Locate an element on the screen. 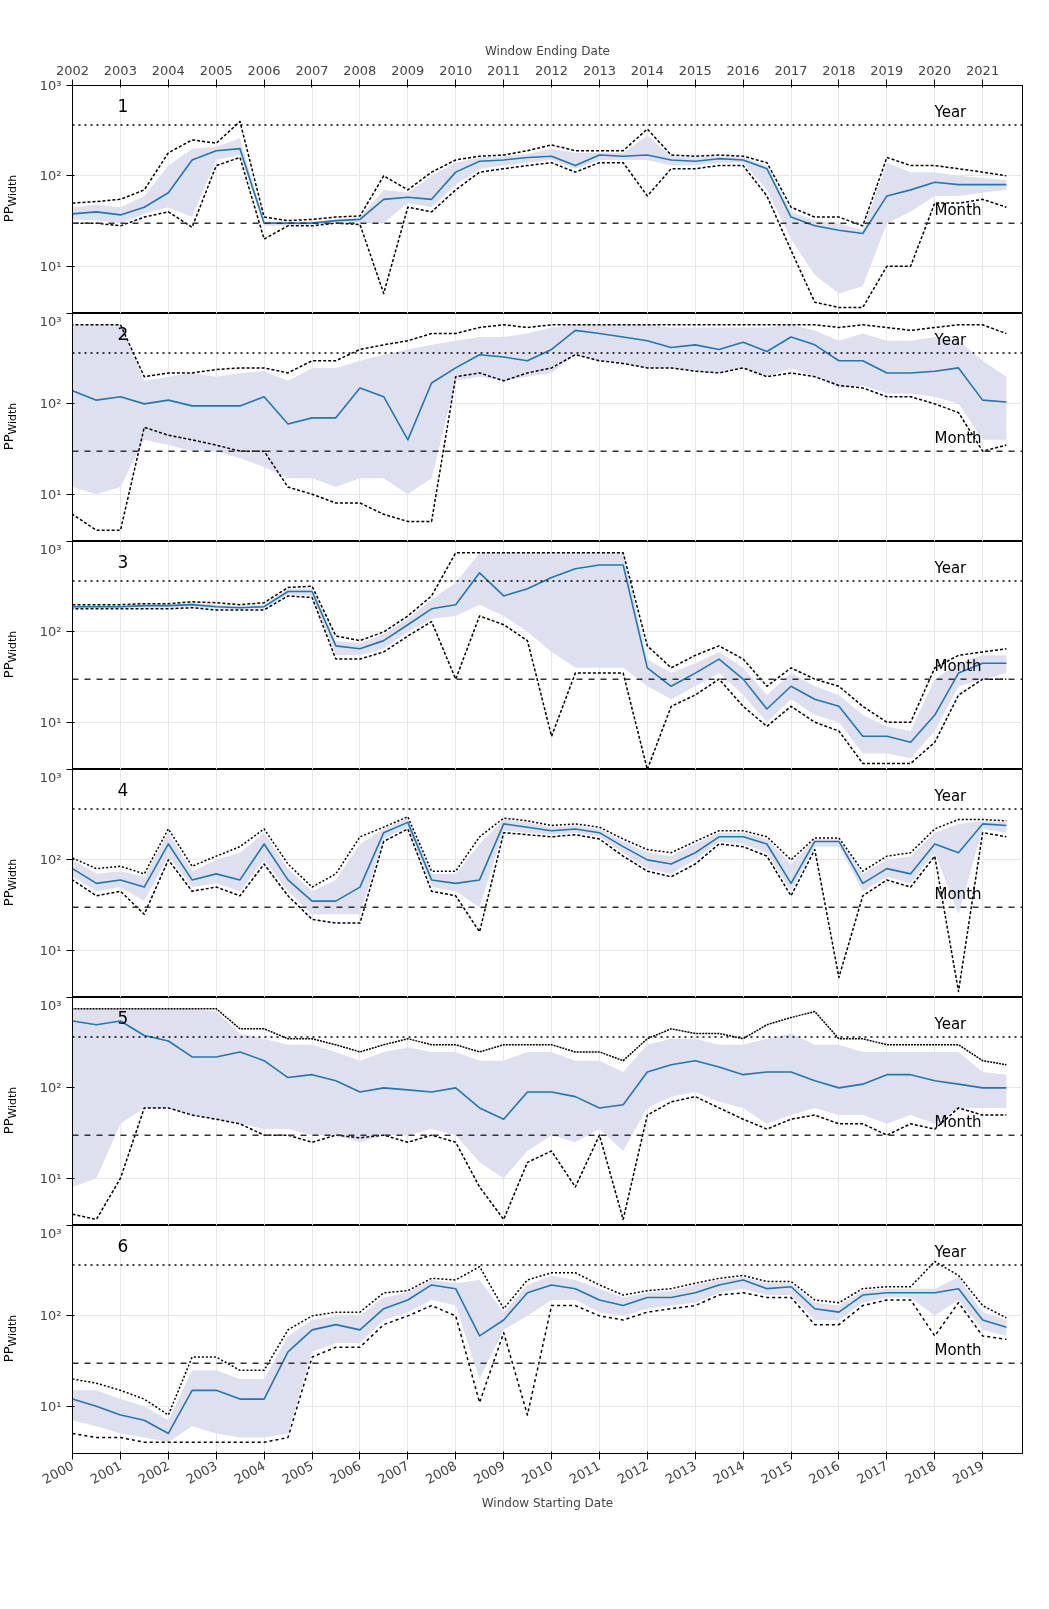  x2-tick-label: 2003 is located at coordinates (120, 70).